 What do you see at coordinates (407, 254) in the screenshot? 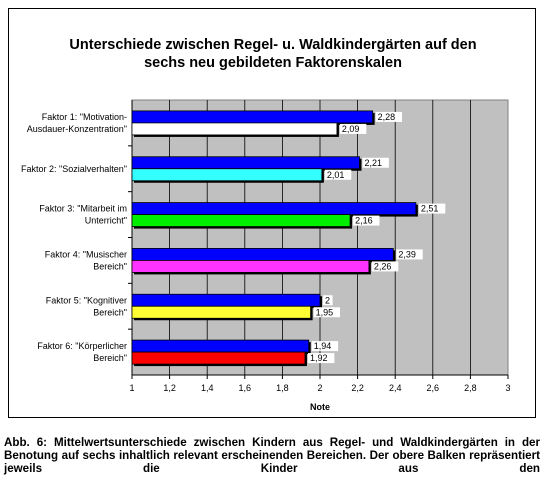
I see `data-label: 2,39` at bounding box center [407, 254].